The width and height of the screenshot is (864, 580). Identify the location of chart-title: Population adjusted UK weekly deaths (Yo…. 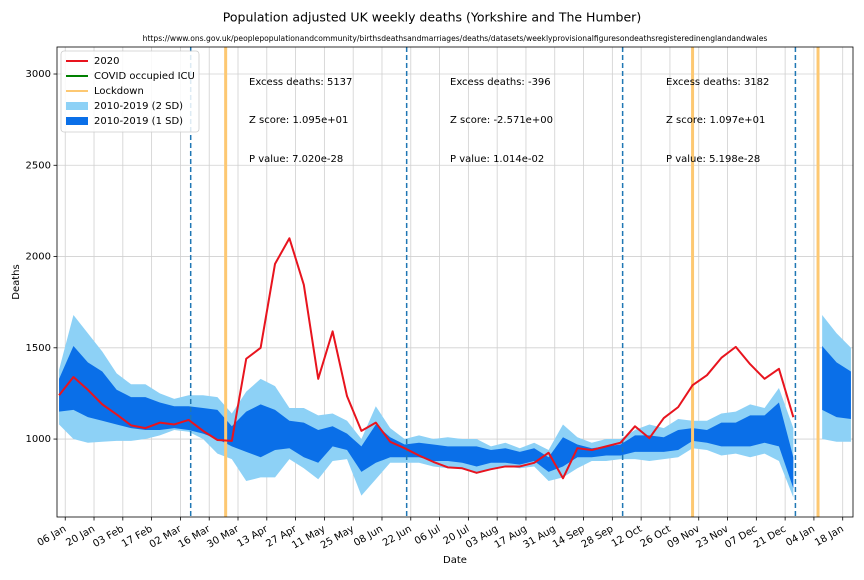
(432, 17).